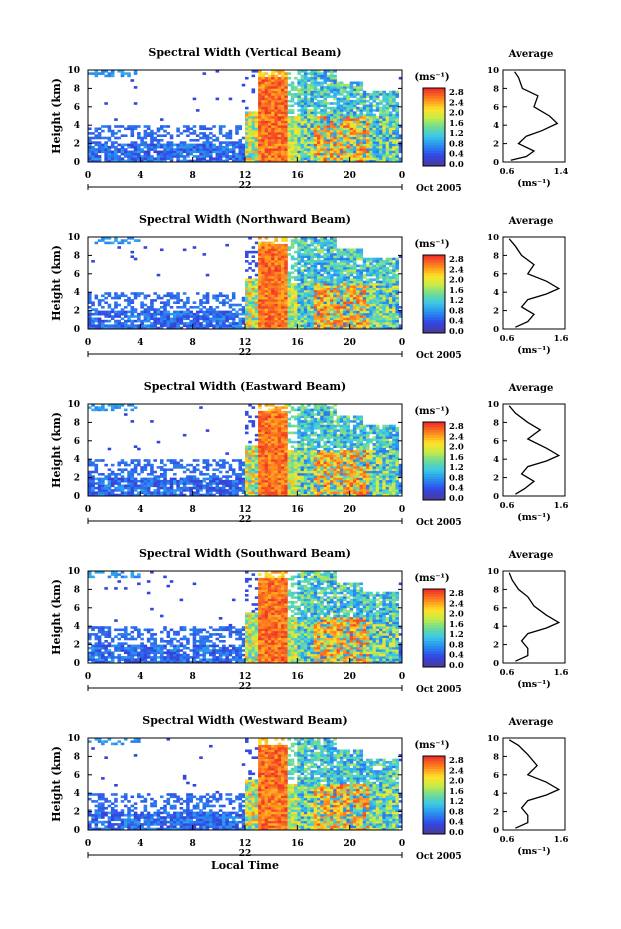 The image size is (621, 929). I want to click on x-tick-label: 0, so click(88, 176).